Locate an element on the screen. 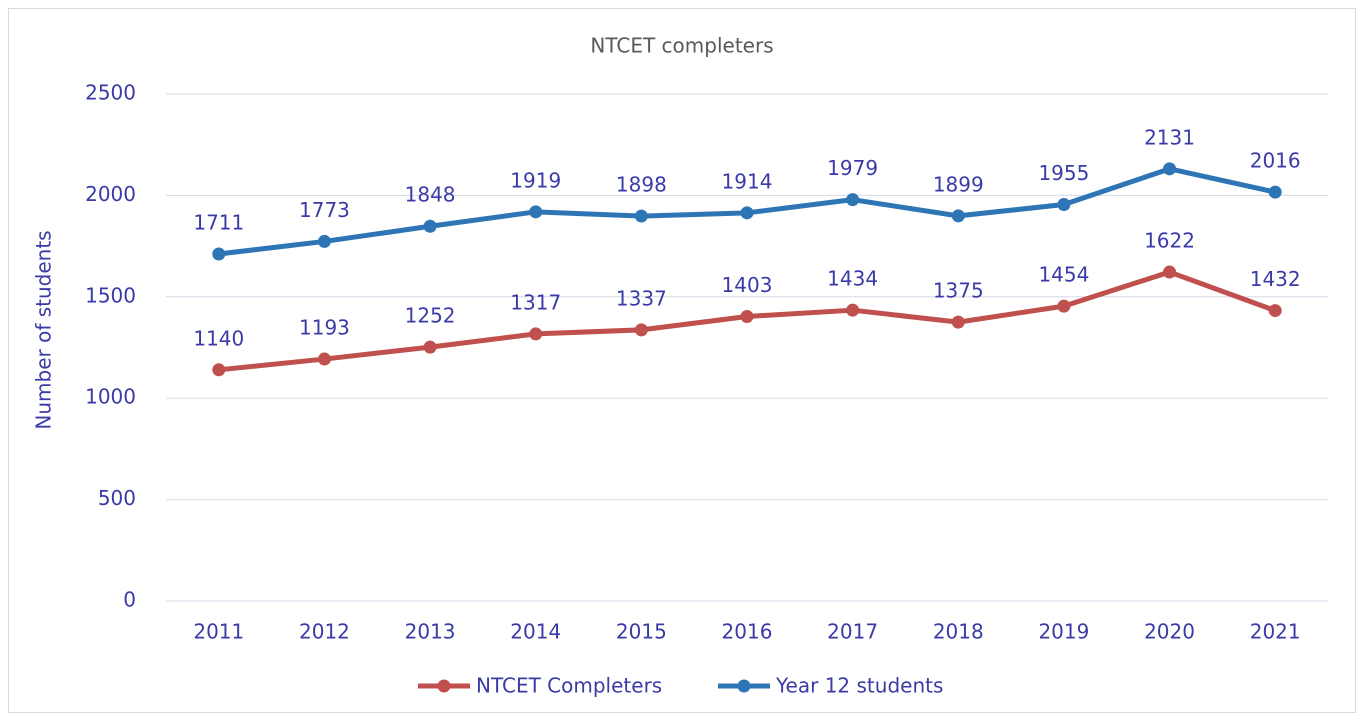 The image size is (1364, 721). y-tick-label: 2000 is located at coordinates (110, 194).